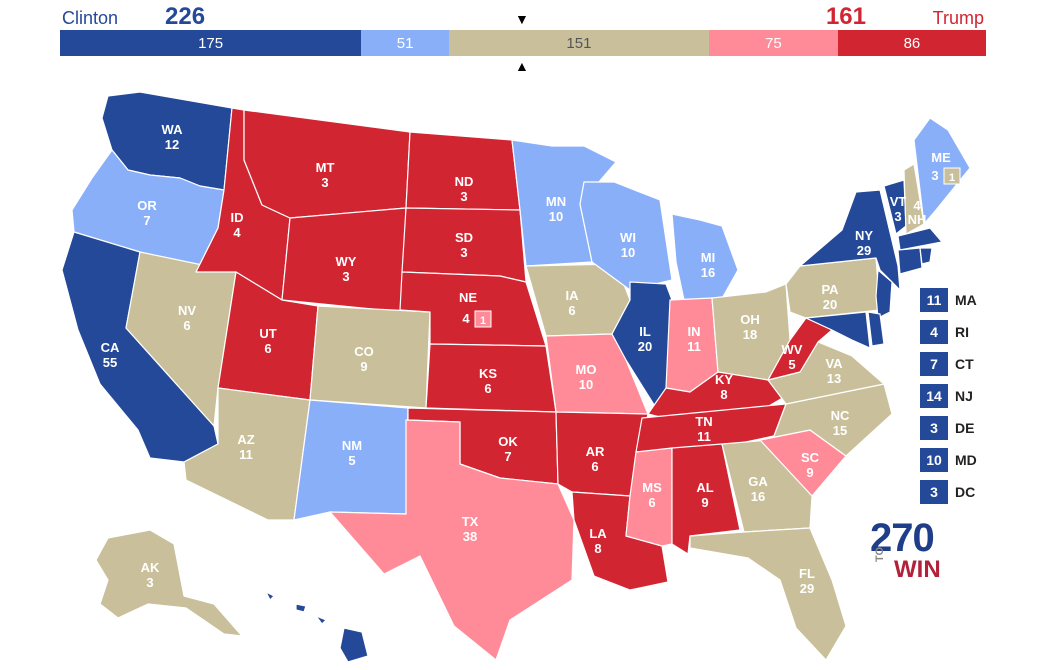 The image size is (1050, 670). What do you see at coordinates (830, 289) in the screenshot?
I see `state-label-pa: PA` at bounding box center [830, 289].